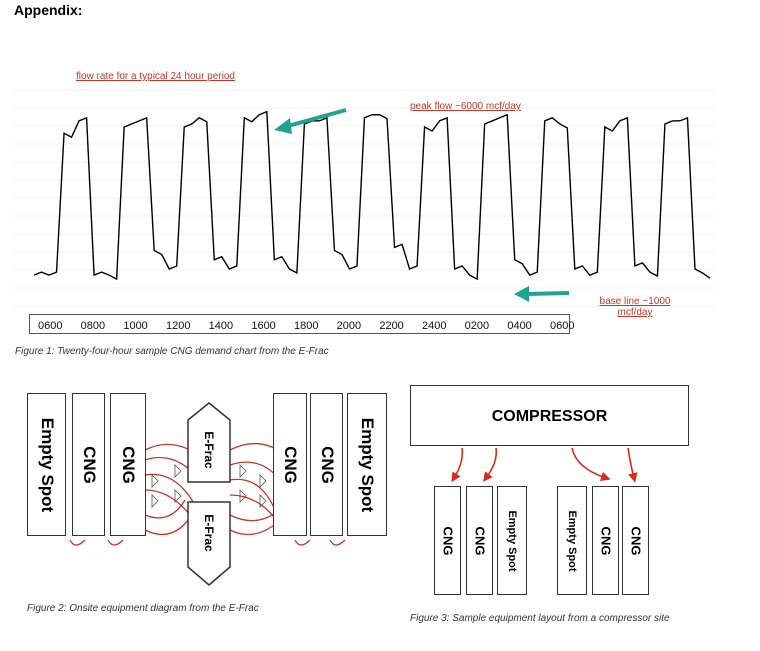 This screenshot has width=760, height=651. I want to click on x-tick-label: 0400, so click(519, 326).